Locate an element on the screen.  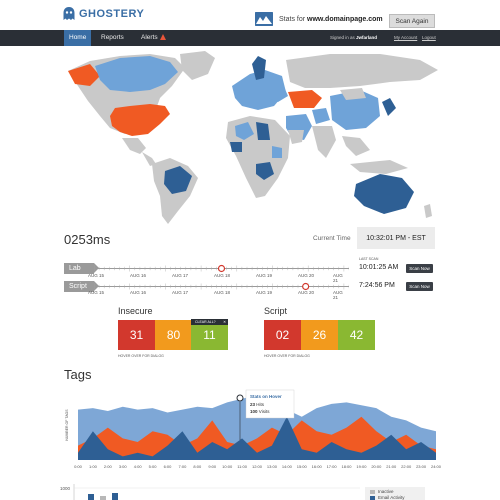
insecure-score-green: 11 is located at coordinates (209, 335).